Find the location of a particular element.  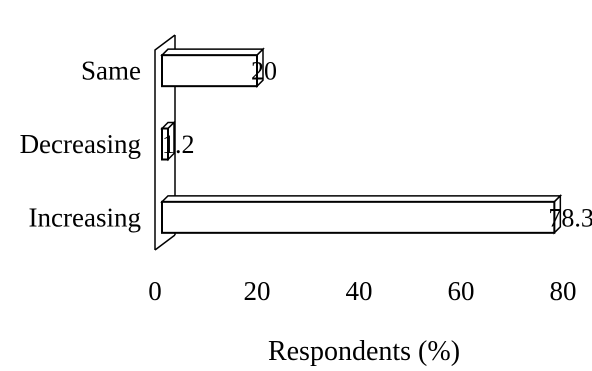

bar-increasing: 78.3 is located at coordinates (376, 214).